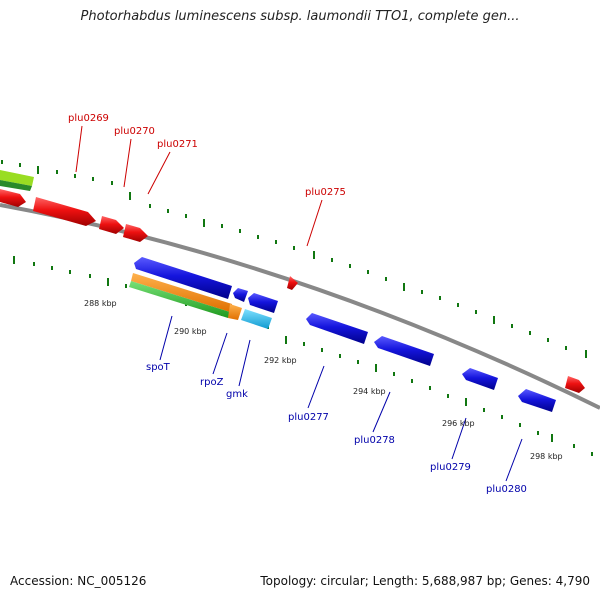 This screenshot has width=600, height=600. What do you see at coordinates (111, 225) in the screenshot?
I see `gene-plu0270` at bounding box center [111, 225].